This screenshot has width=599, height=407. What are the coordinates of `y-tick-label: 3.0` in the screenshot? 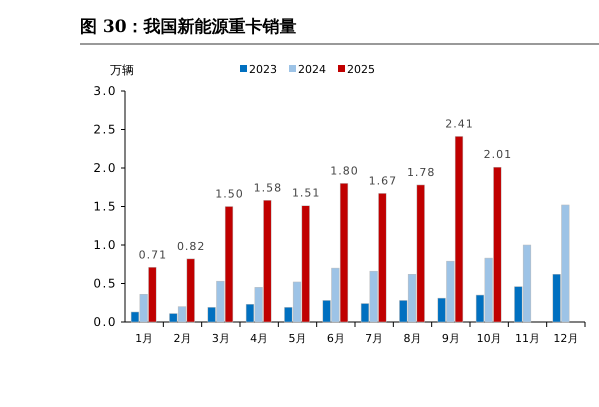 It's located at (105, 91).